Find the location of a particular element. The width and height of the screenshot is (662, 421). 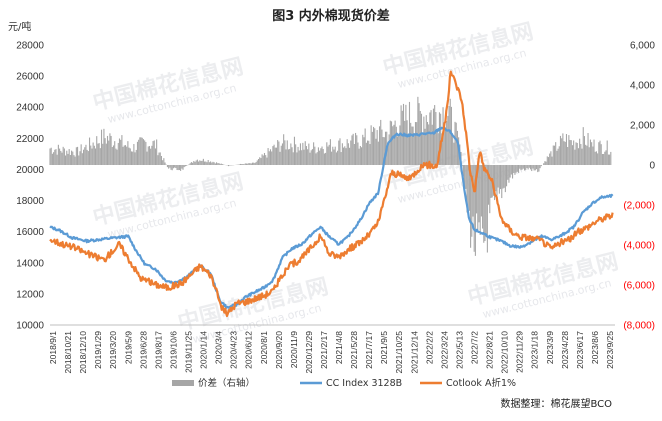

left-tick-label: 10000 is located at coordinates (30, 326).